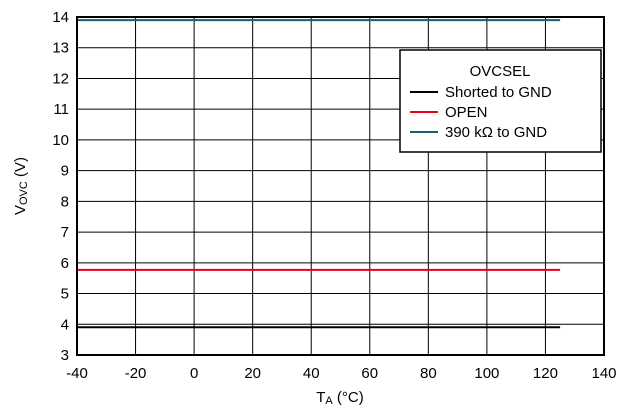  Describe the element at coordinates (498, 92) in the screenshot. I see `legend-label-0: Shorted to GND` at that location.